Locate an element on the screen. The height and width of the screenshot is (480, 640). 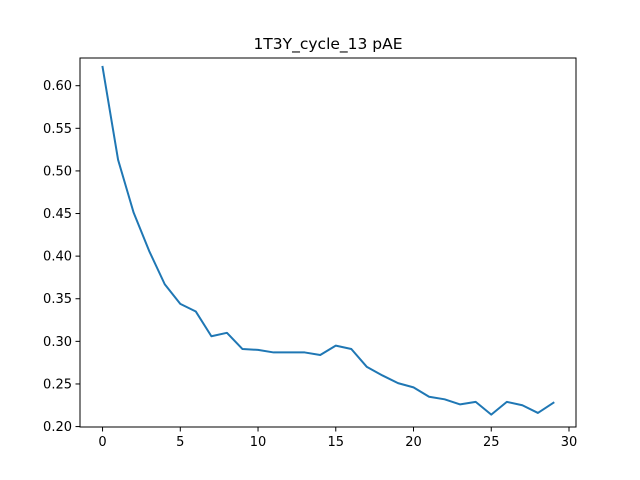
x-tick-label: 5 is located at coordinates (180, 442).